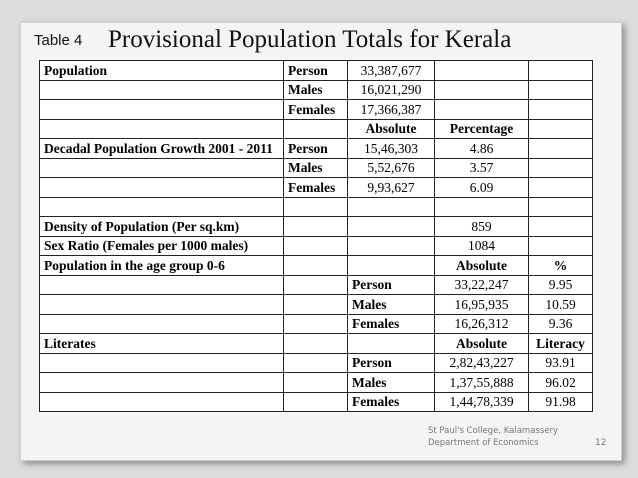 This screenshot has height=478, width=638. Describe the element at coordinates (481, 226) in the screenshot. I see `table-cell: 859` at that location.